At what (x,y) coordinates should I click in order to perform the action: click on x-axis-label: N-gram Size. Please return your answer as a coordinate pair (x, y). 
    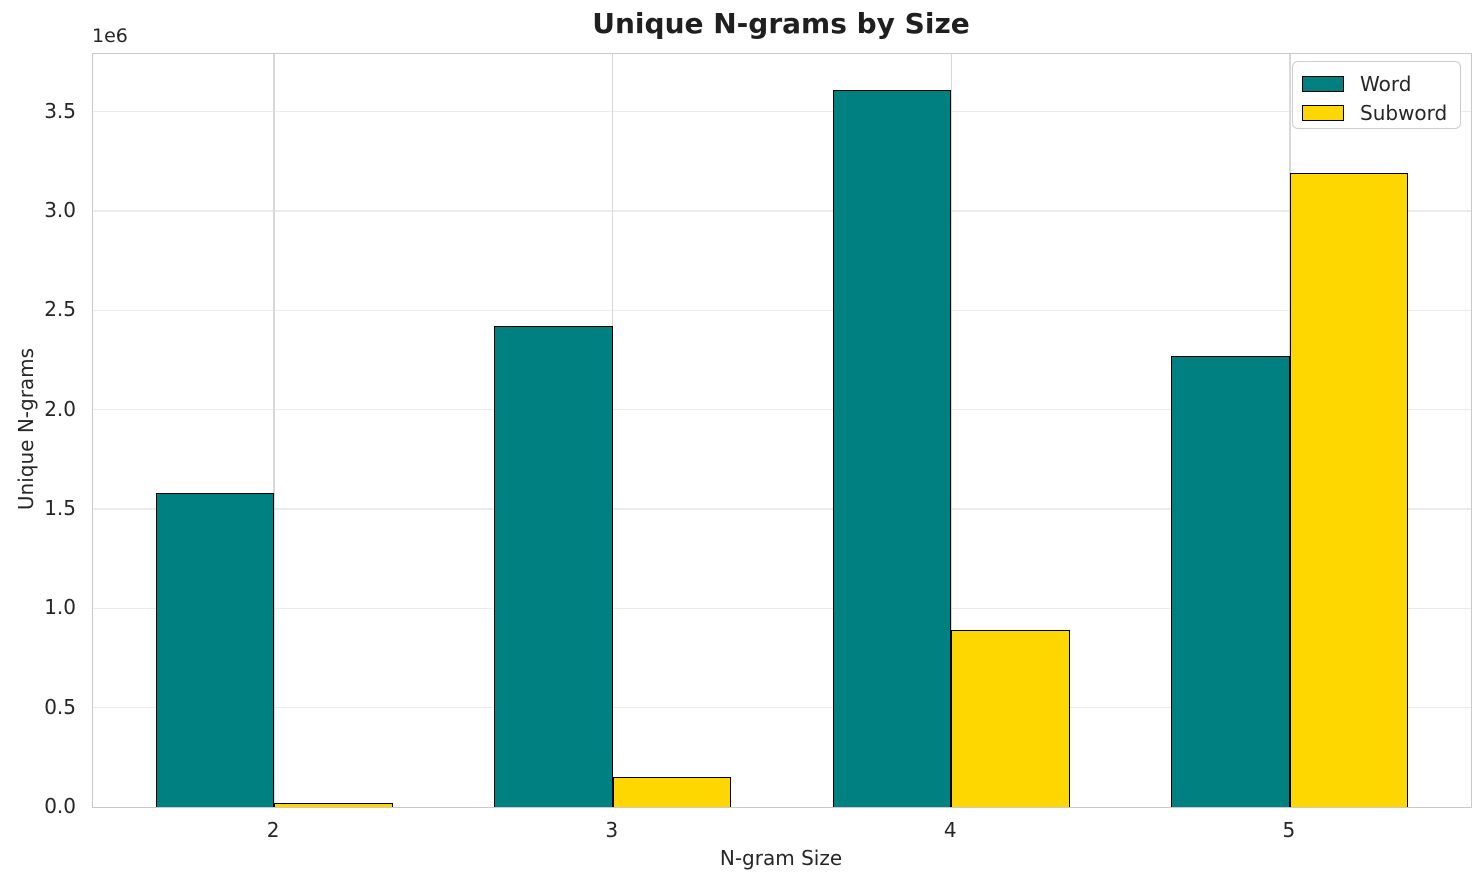
    Looking at the image, I should click on (781, 858).